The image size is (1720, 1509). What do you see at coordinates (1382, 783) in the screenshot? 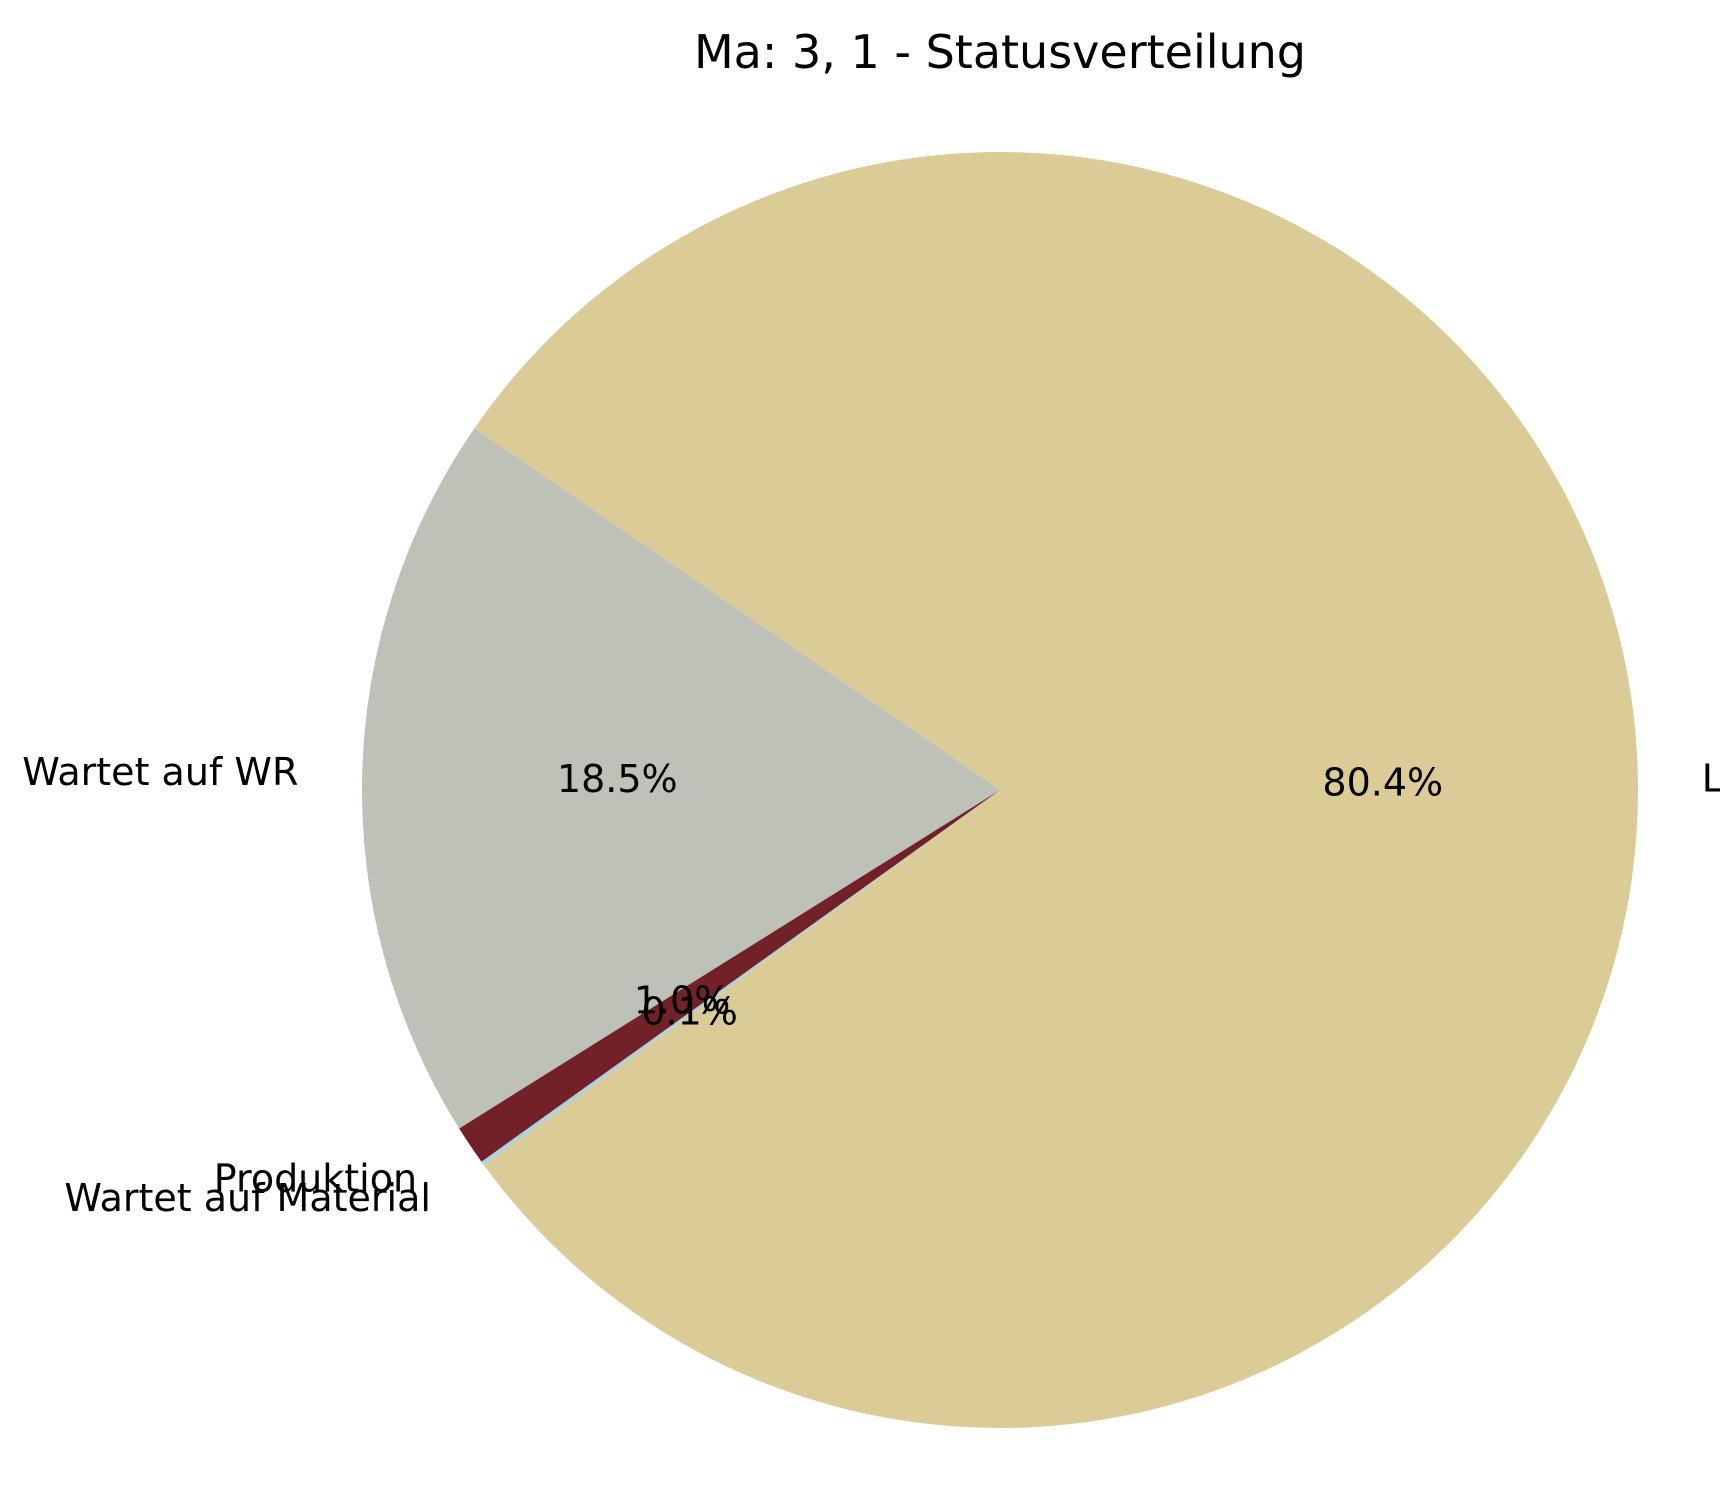
I see `pct-label-leerlauf: 80.4%` at bounding box center [1382, 783].